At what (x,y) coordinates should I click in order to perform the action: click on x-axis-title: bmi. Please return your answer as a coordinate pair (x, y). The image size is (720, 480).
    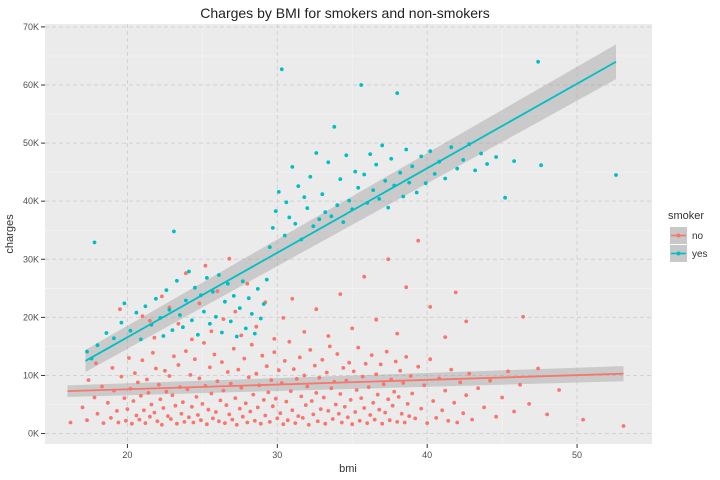
    Looking at the image, I should click on (348, 469).